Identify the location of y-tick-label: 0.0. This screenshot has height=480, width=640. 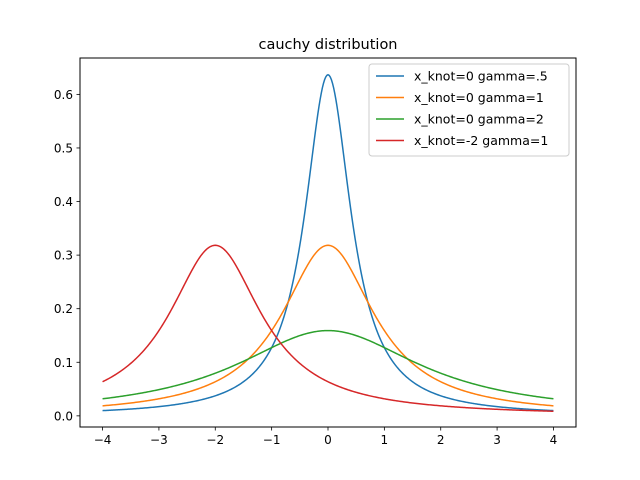
(63, 416).